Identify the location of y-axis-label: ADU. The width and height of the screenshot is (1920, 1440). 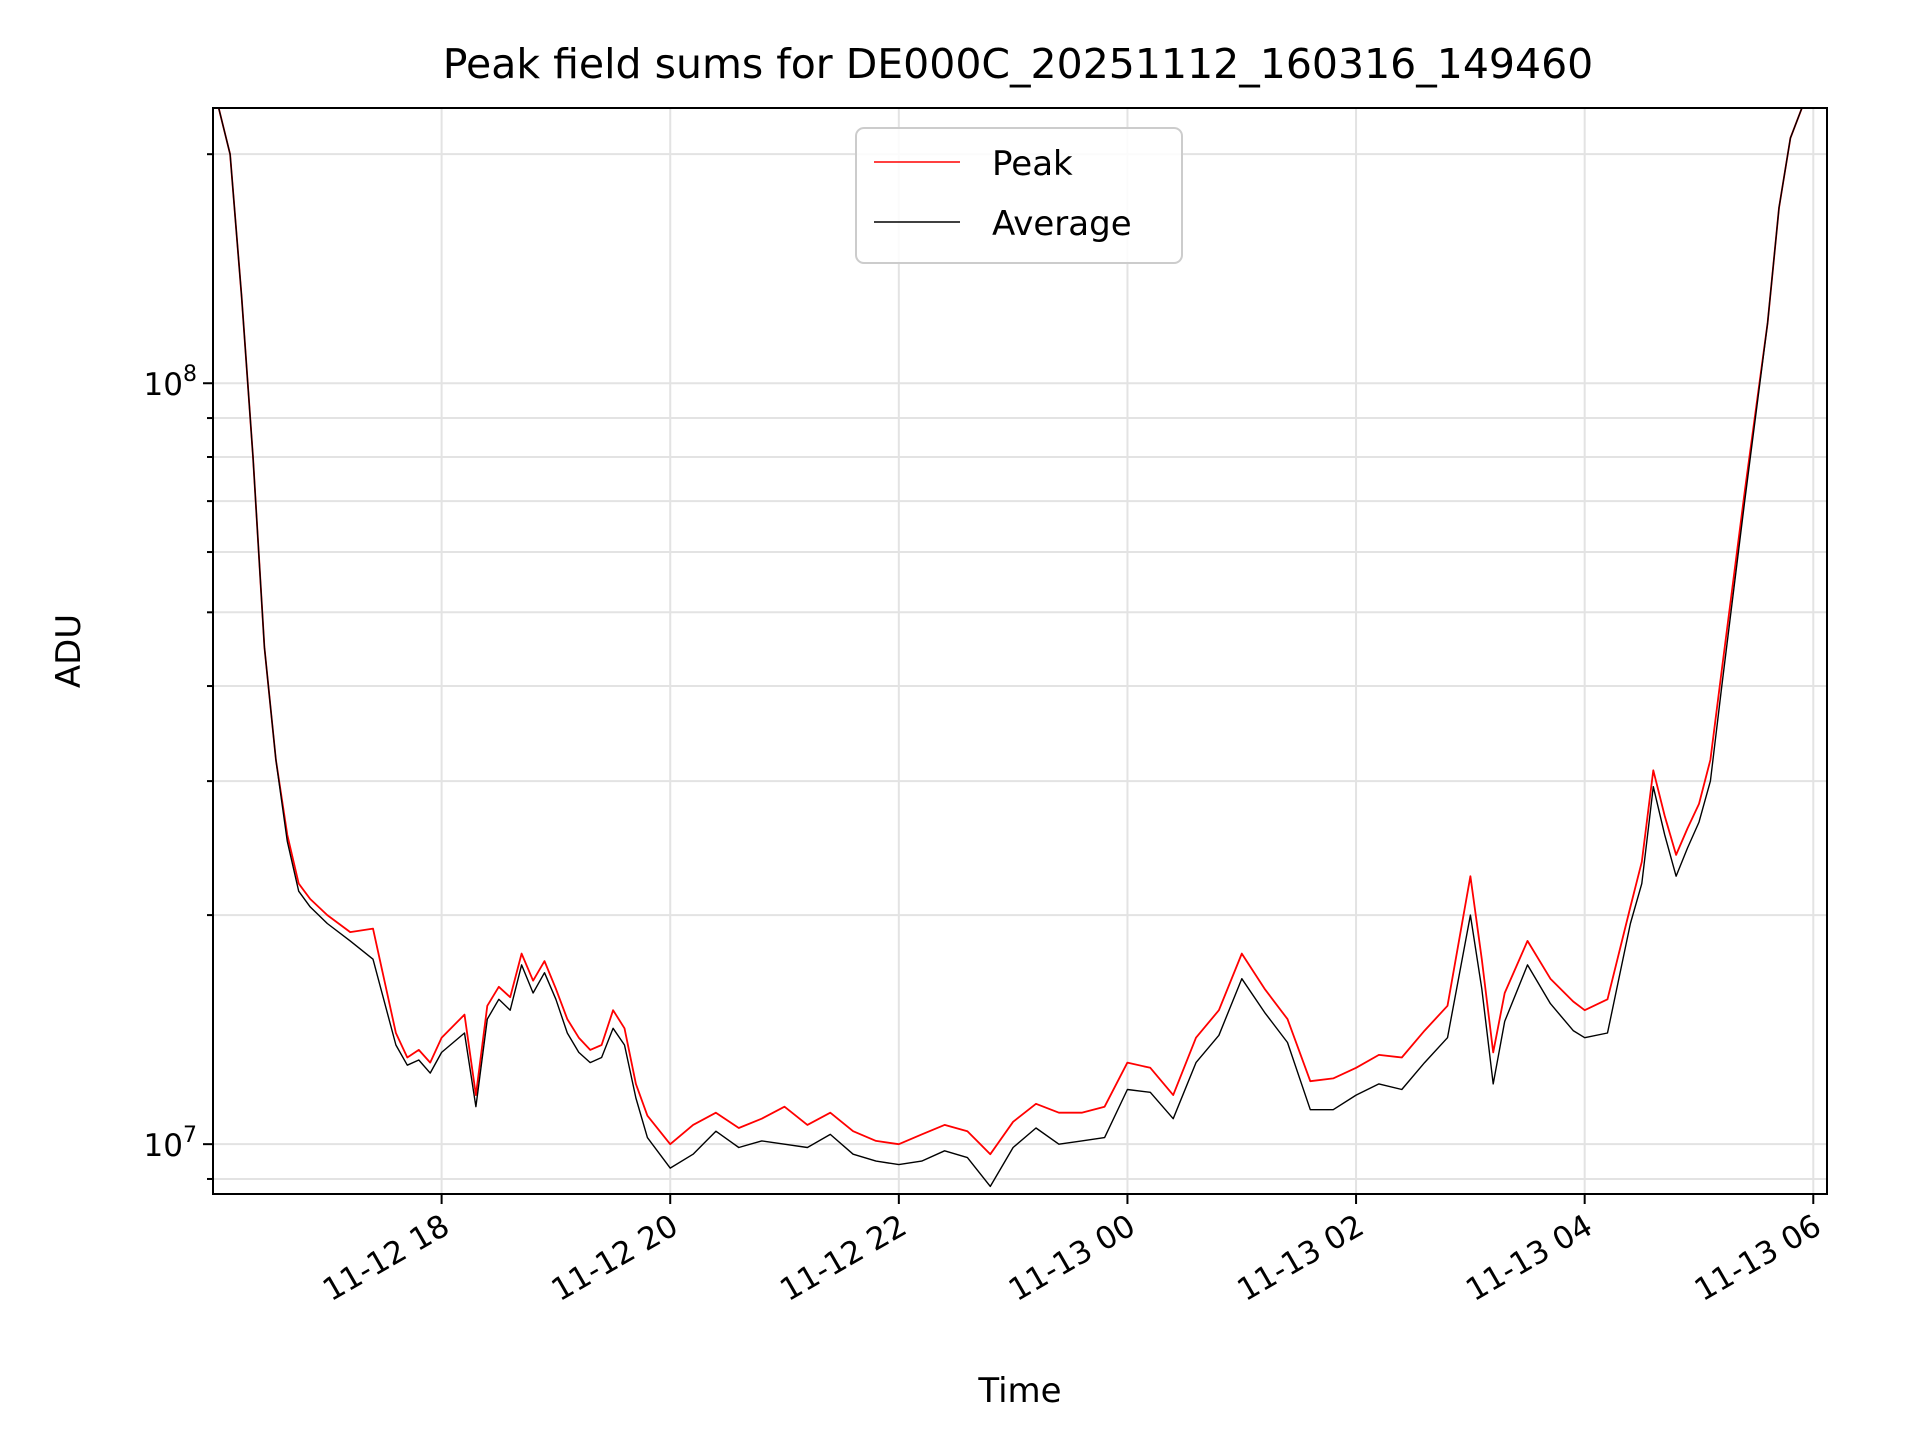
(69, 651).